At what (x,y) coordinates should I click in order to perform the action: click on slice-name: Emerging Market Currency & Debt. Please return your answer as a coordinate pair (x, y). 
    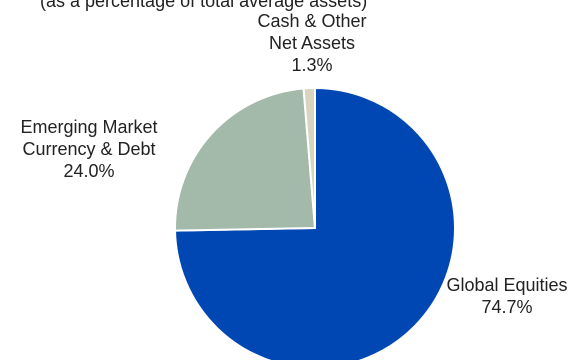
    Looking at the image, I should click on (89, 138).